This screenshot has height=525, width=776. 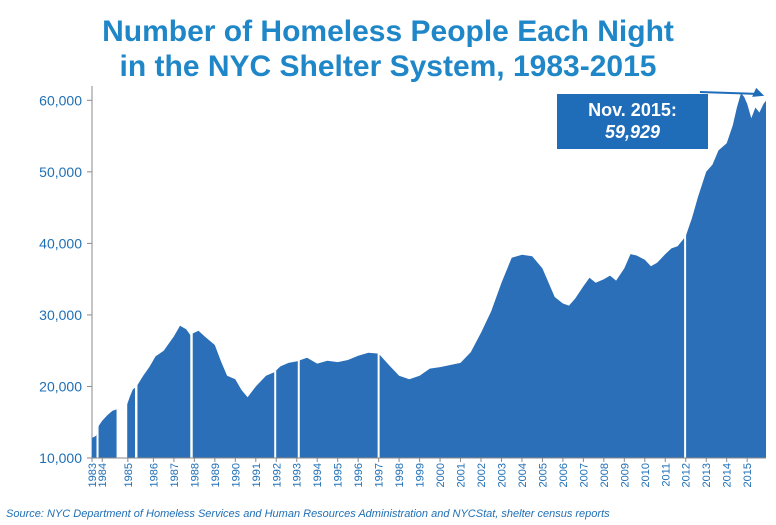 I want to click on x-tick-label: 2008, so click(x=605, y=475).